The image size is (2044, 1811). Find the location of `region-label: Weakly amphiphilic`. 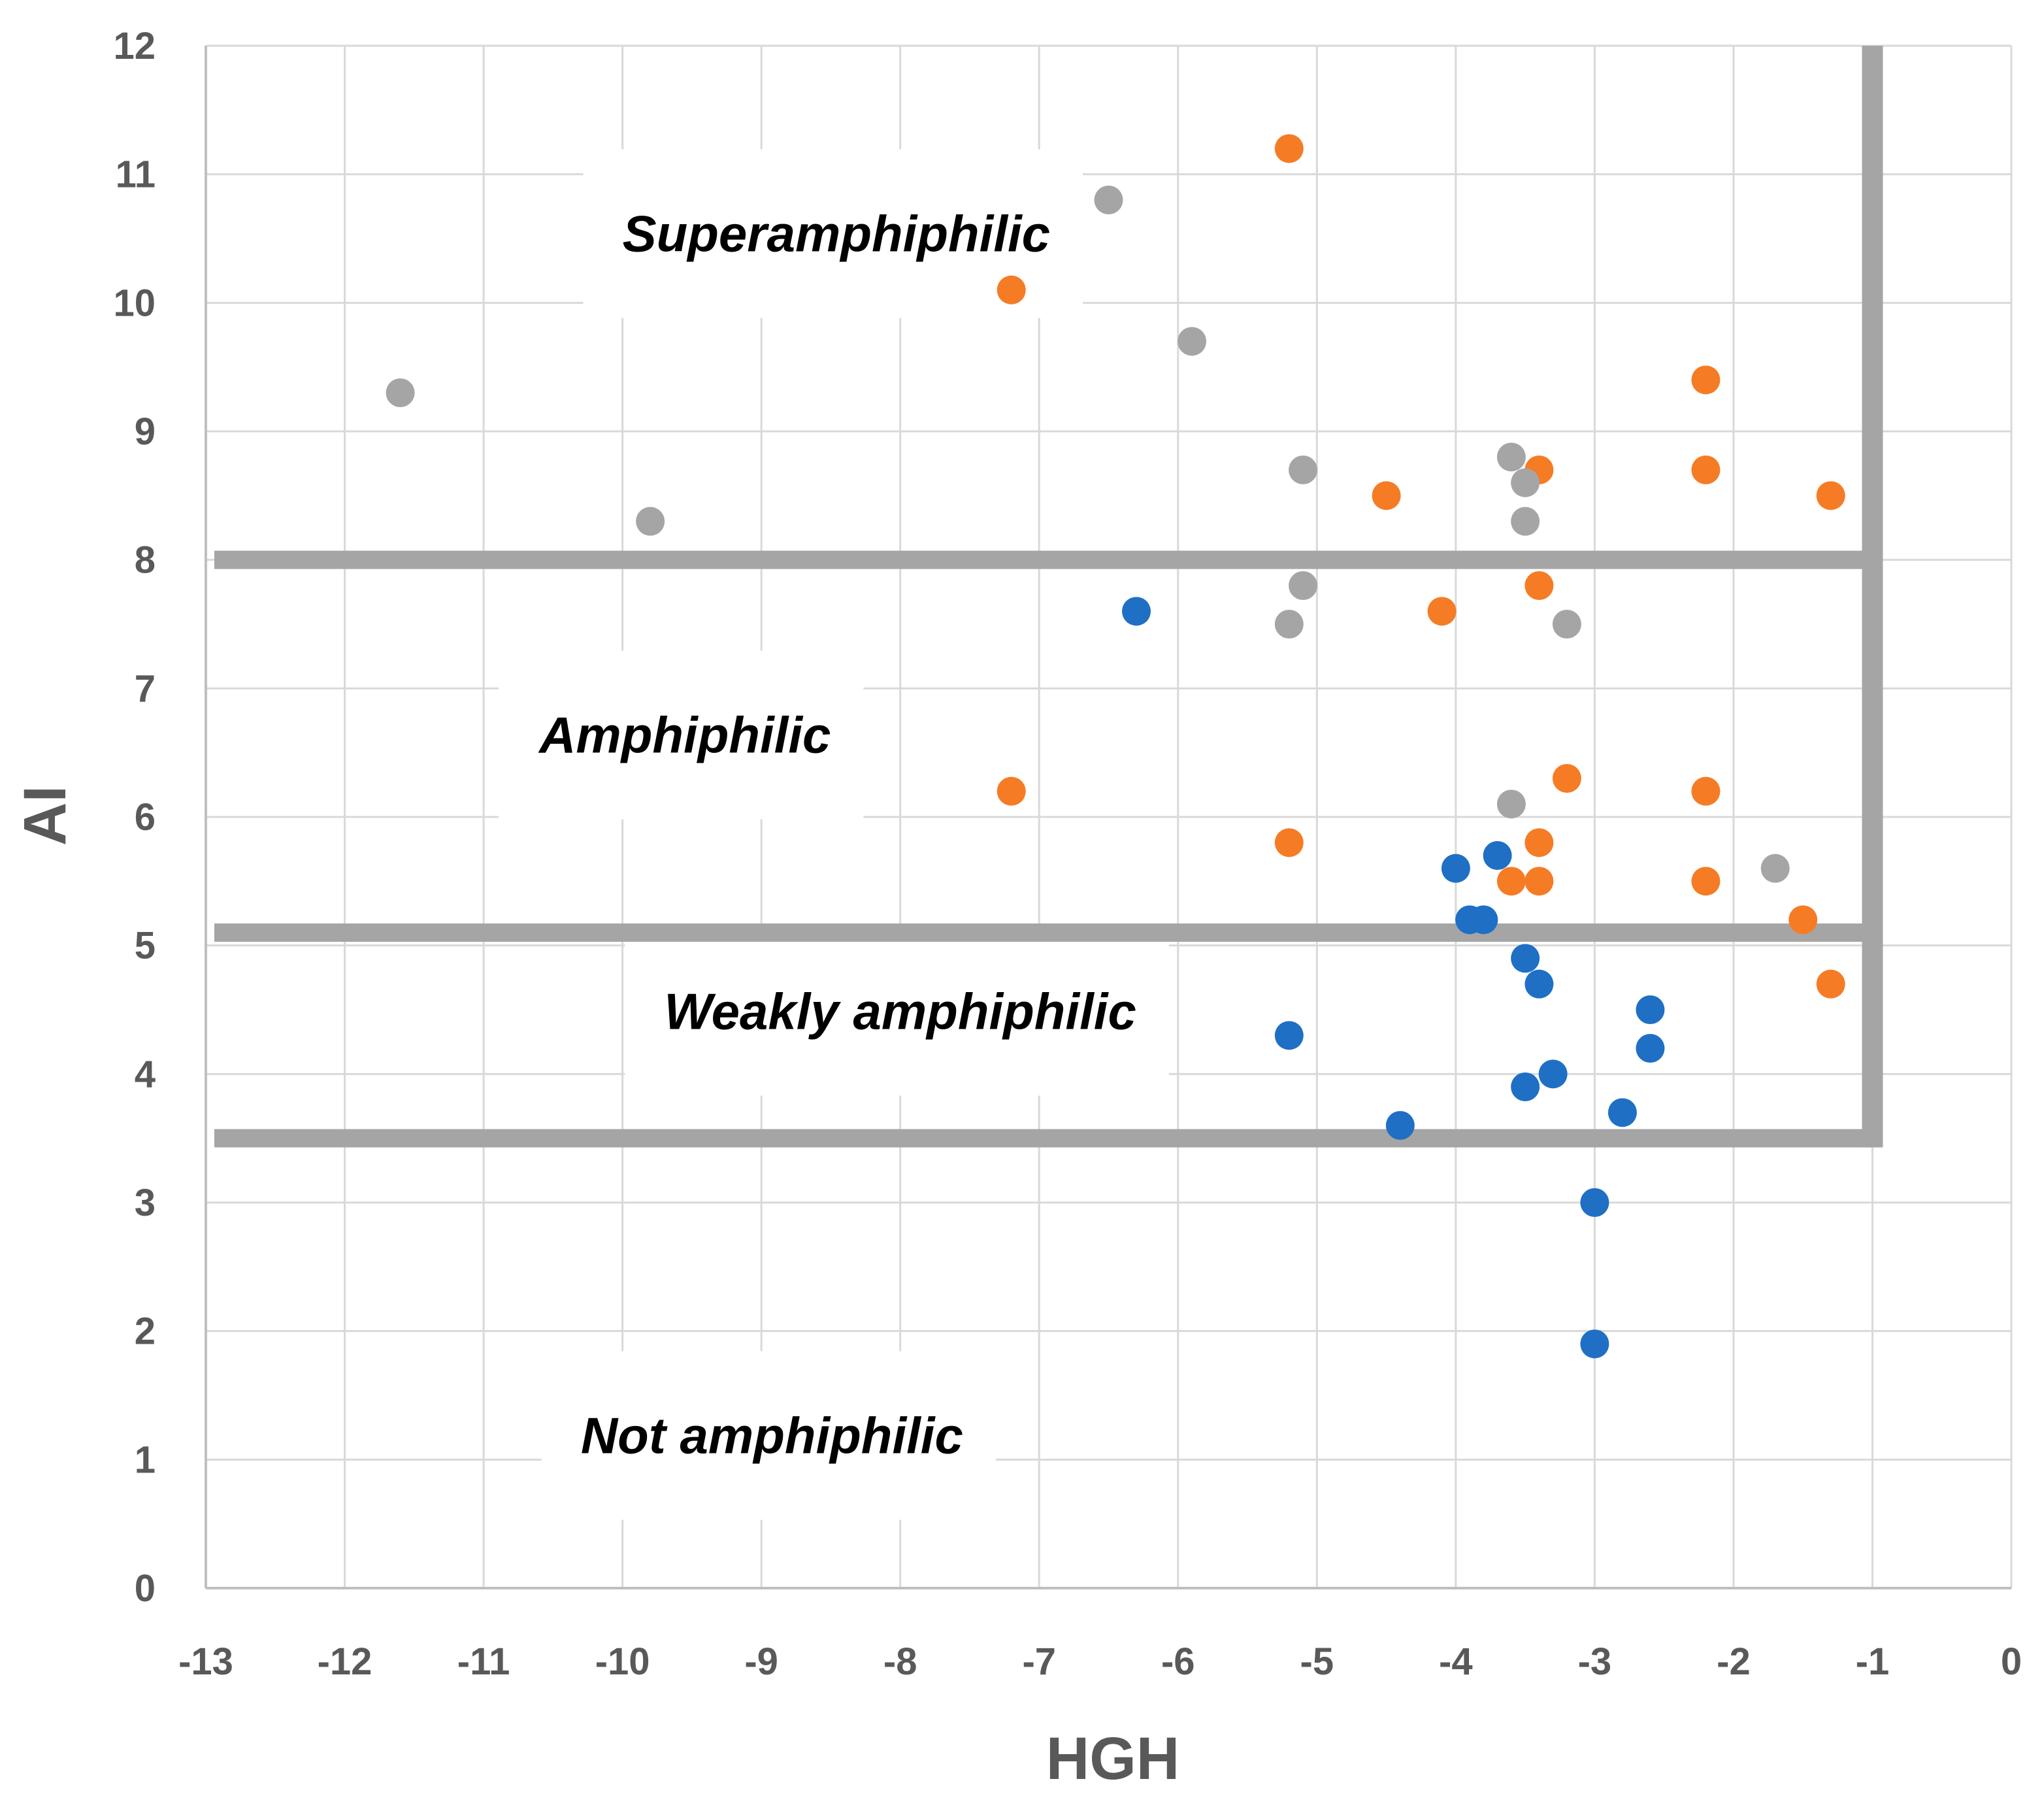

region-label: Weakly amphiphilic is located at coordinates (900, 1011).